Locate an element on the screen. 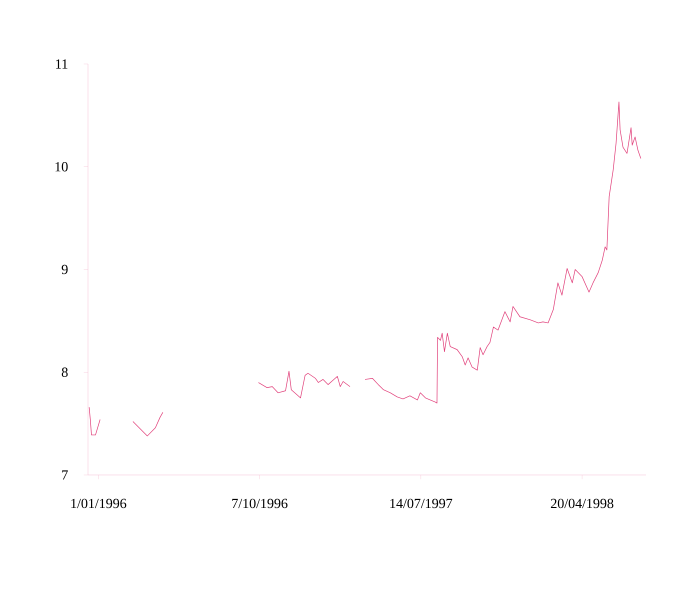 The height and width of the screenshot is (589, 685). x-tick-label: 20/04/1998 is located at coordinates (582, 503).